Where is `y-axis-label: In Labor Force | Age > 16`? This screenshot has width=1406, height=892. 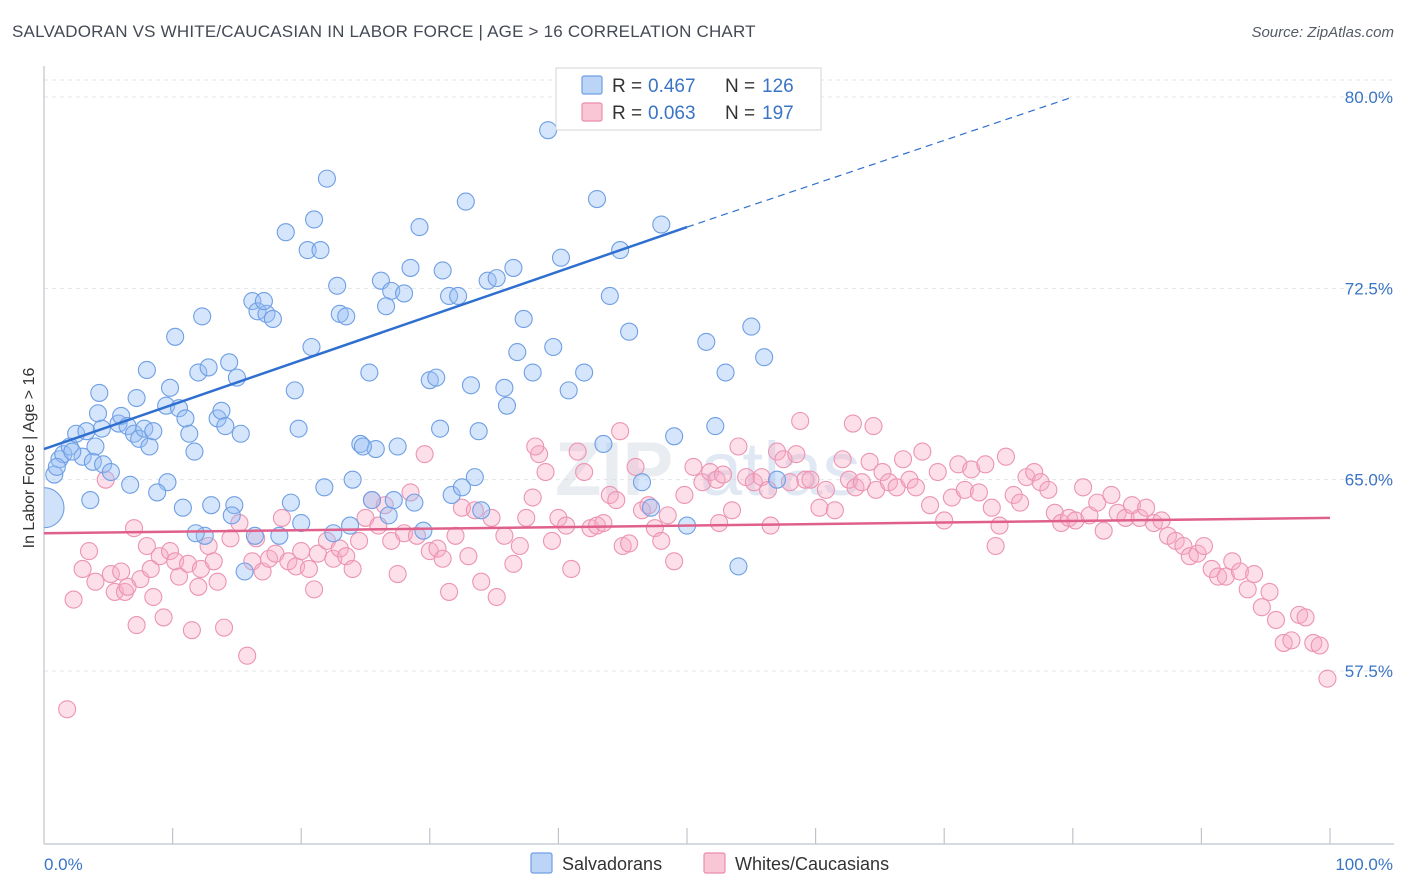 y-axis-label: In Labor Force | Age > 16 is located at coordinates (29, 458).